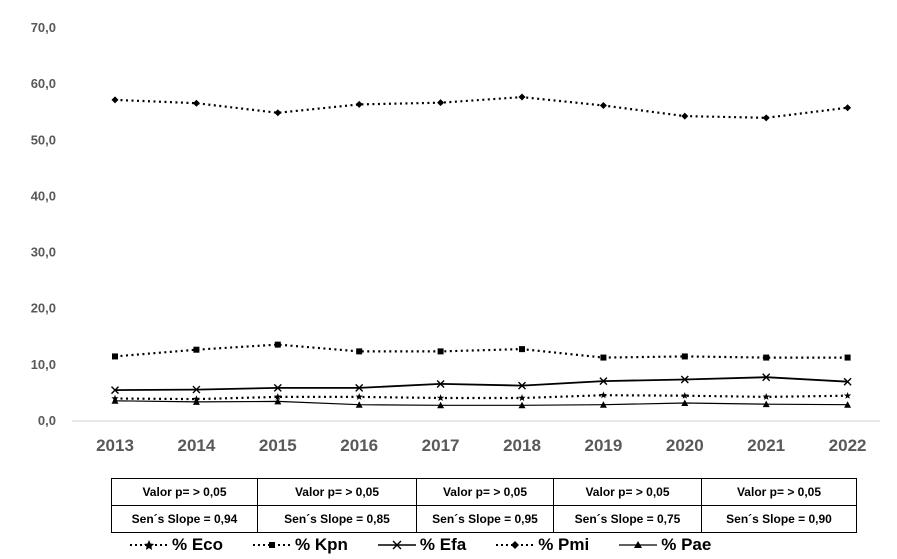  What do you see at coordinates (515, 545) in the screenshot?
I see `legend-swatch-pmi` at bounding box center [515, 545].